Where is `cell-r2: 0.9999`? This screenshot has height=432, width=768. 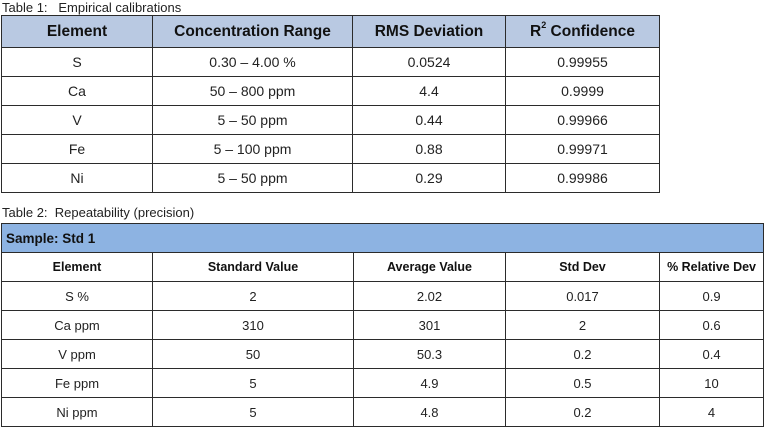
cell-r2: 0.9999 is located at coordinates (582, 91).